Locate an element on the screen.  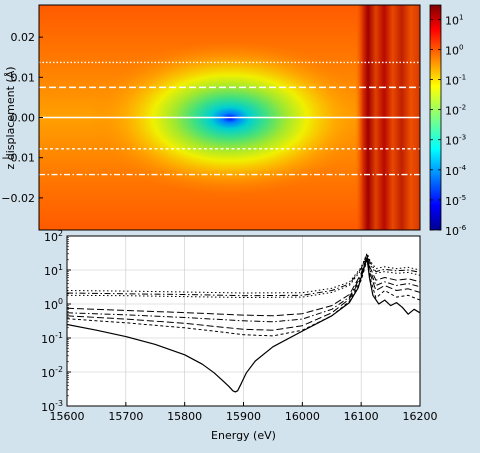
y-tick-label: 10⁻³ is located at coordinates (52, 406).